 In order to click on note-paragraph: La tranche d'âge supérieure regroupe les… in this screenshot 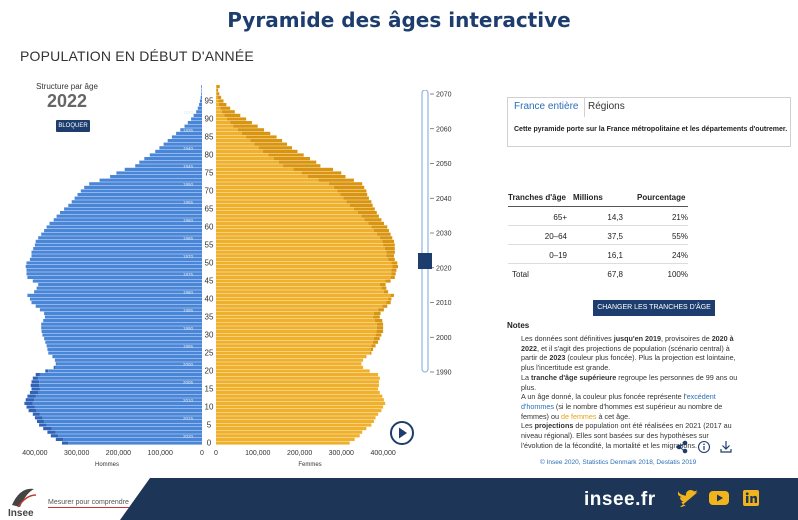, I will do `click(629, 382)`.